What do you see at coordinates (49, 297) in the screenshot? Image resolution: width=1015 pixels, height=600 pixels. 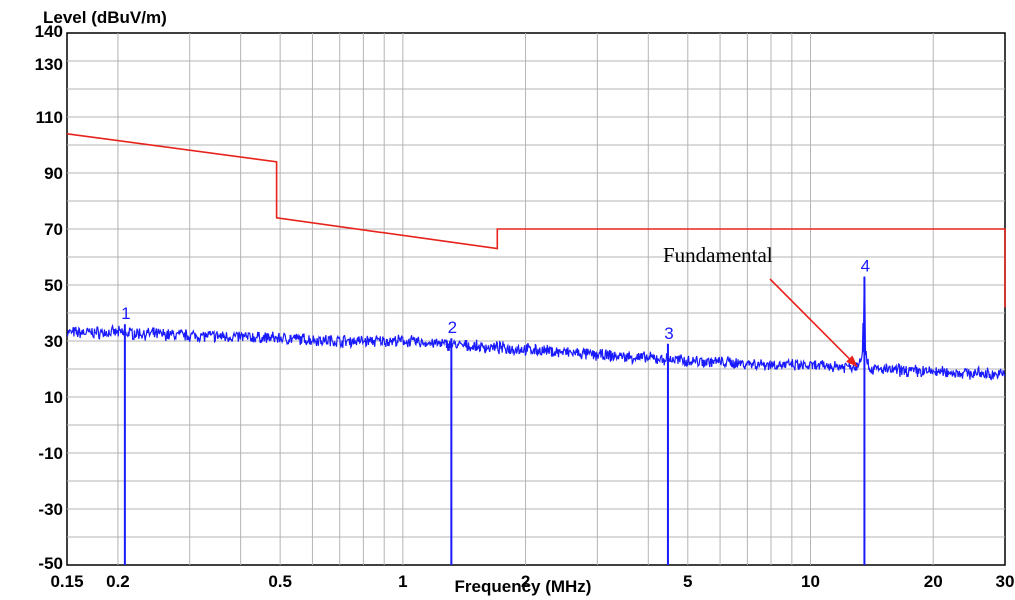 I see `y-tick-labels: -50 -30 -10 10 30 50 70 90 110 130 140` at bounding box center [49, 297].